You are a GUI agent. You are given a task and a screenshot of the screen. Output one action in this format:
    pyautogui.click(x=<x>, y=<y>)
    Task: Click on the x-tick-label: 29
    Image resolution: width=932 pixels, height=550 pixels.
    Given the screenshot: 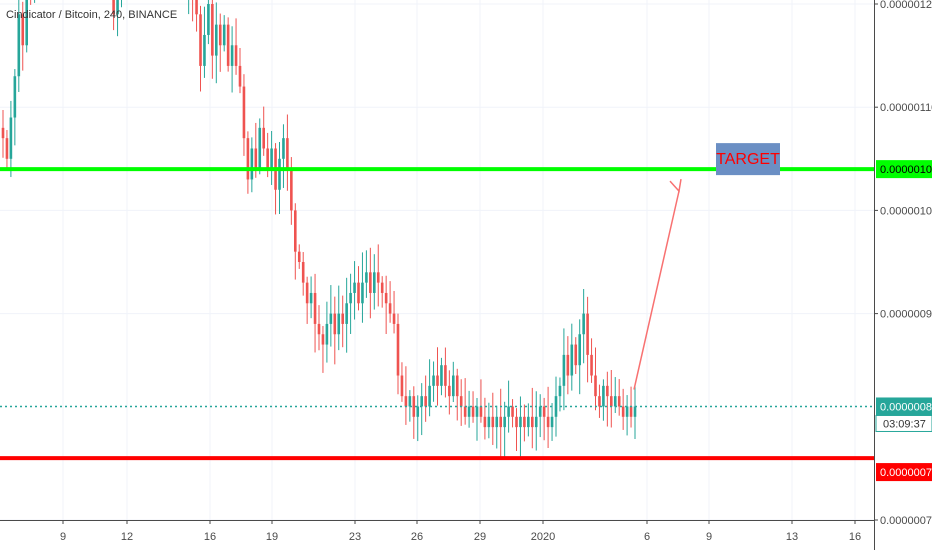 What is the action you would take?
    pyautogui.click(x=480, y=537)
    